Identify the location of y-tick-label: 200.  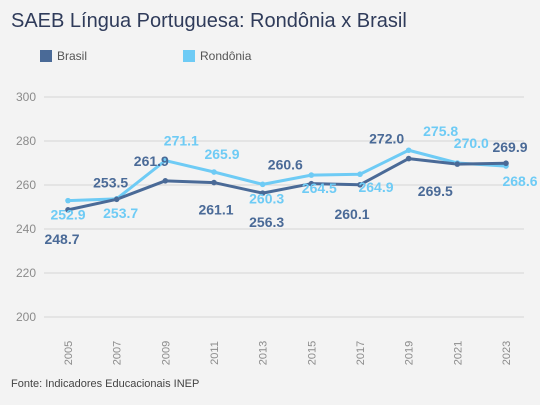
(26, 317).